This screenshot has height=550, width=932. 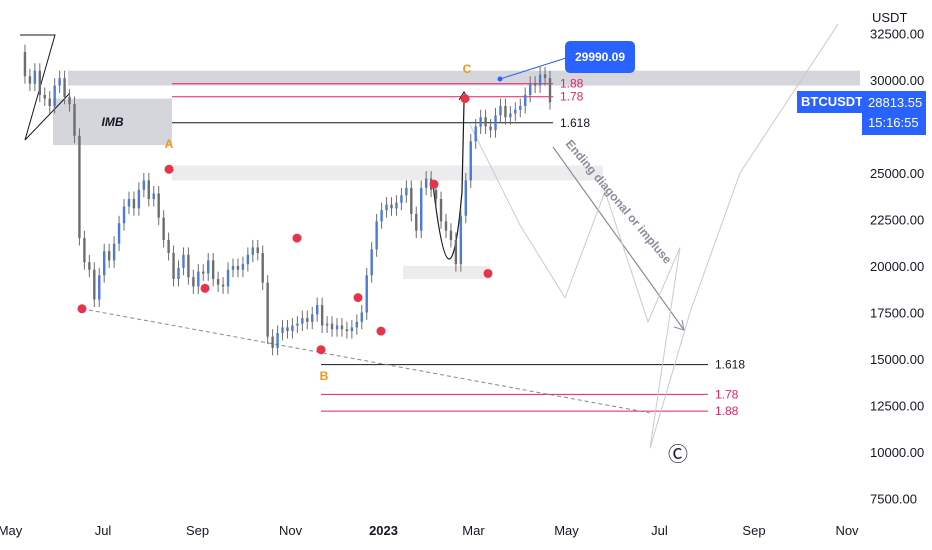 What do you see at coordinates (533, 68) in the screenshot?
I see `callout-connector` at bounding box center [533, 68].